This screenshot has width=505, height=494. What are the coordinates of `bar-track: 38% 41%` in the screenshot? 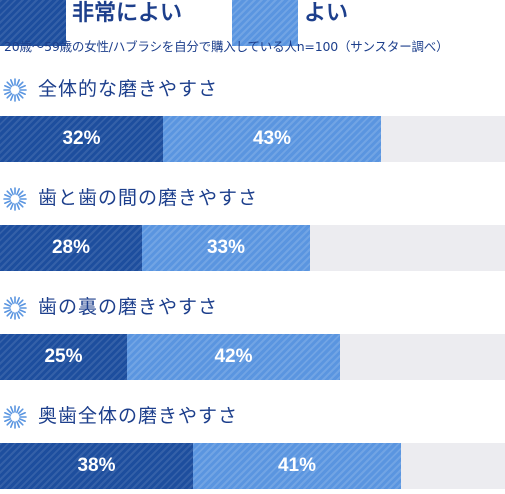 It's located at (252, 466).